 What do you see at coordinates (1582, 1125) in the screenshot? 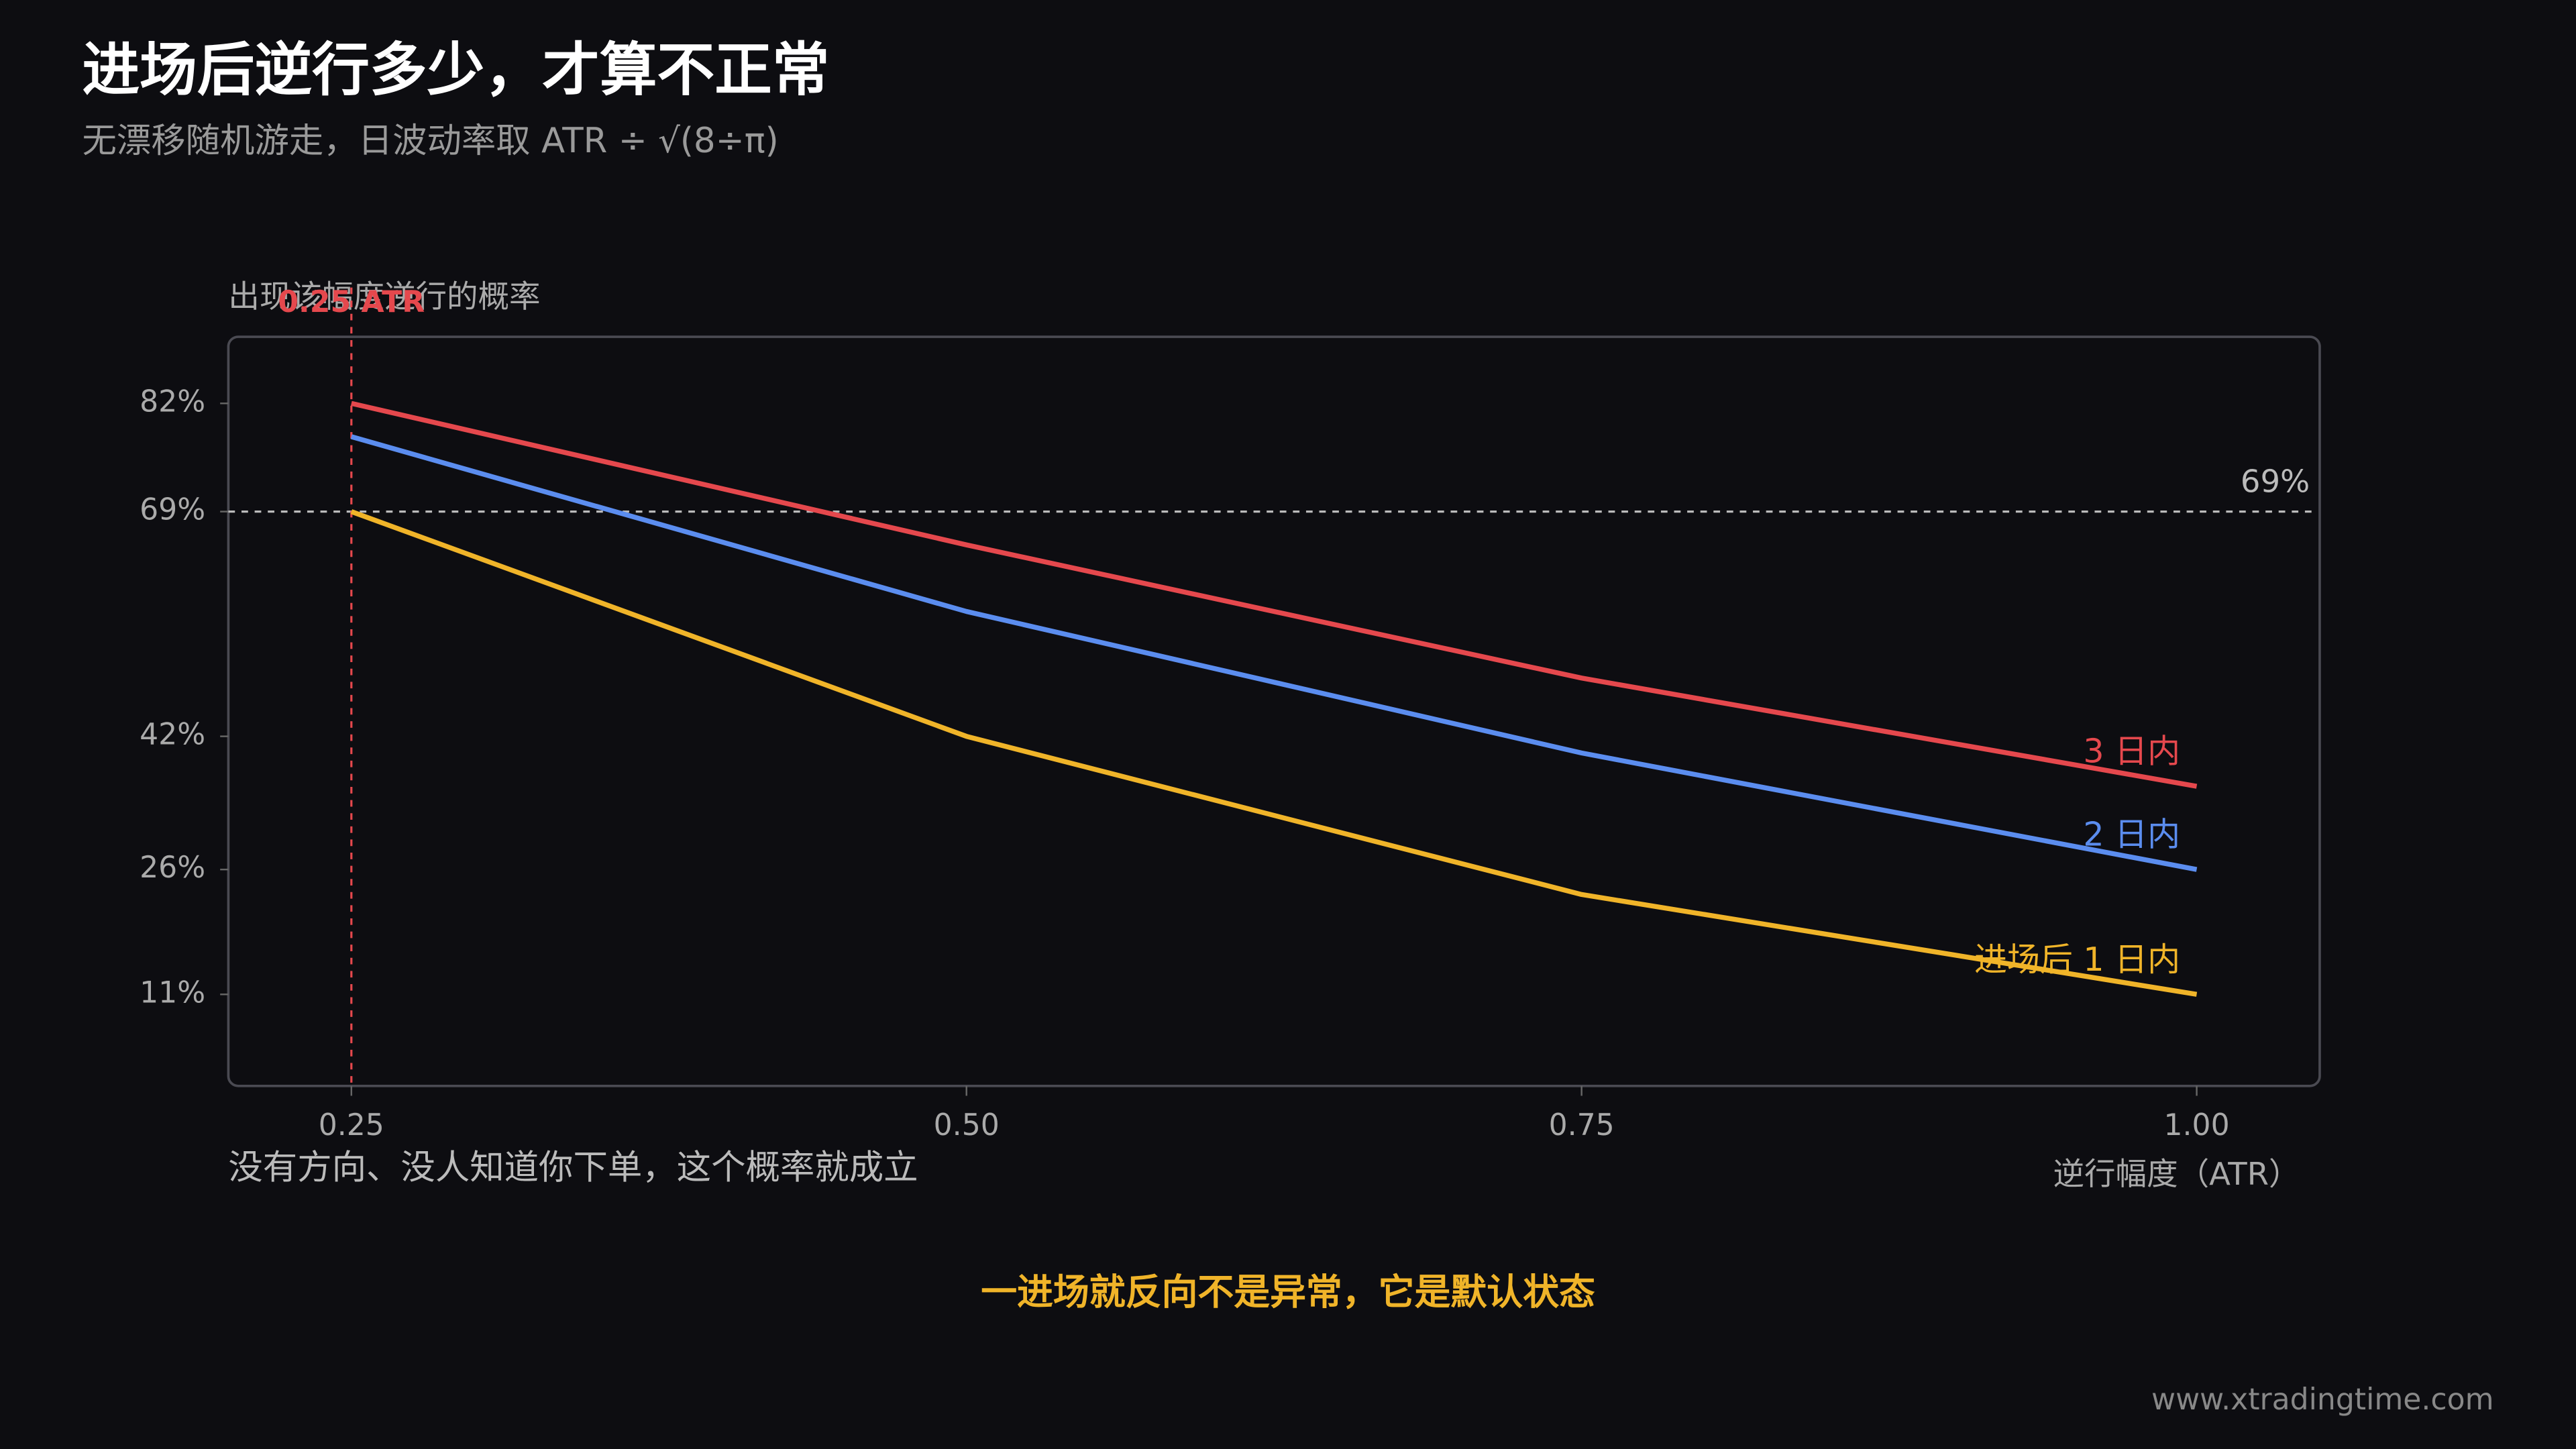
I see `x-tick-label: 0.75` at bounding box center [1582, 1125].